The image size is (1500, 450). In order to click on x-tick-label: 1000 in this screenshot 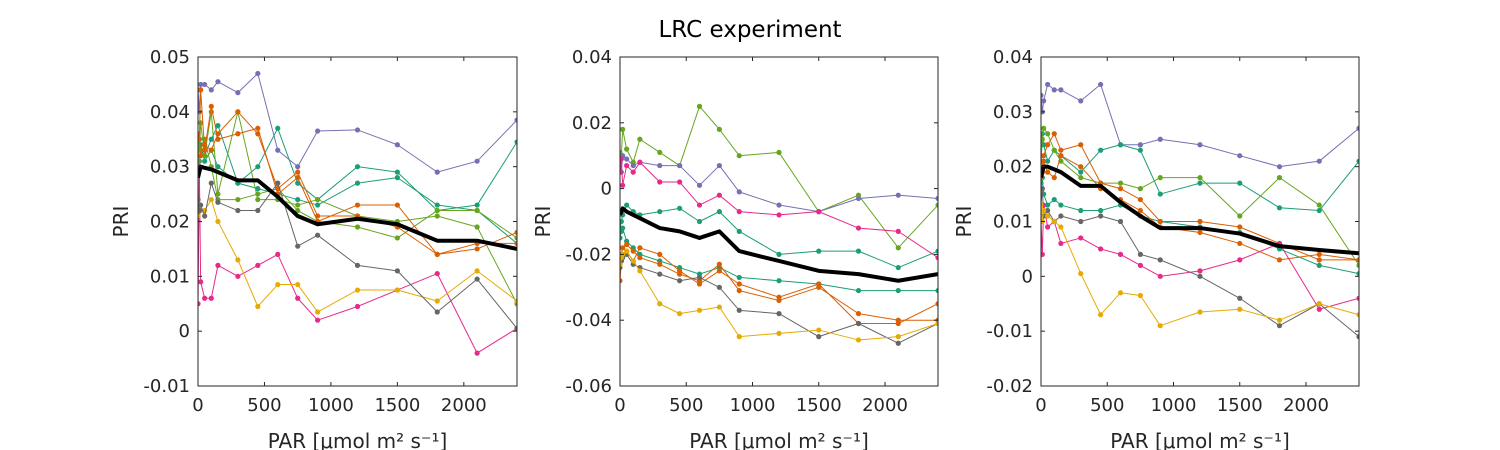, I will do `click(753, 405)`.